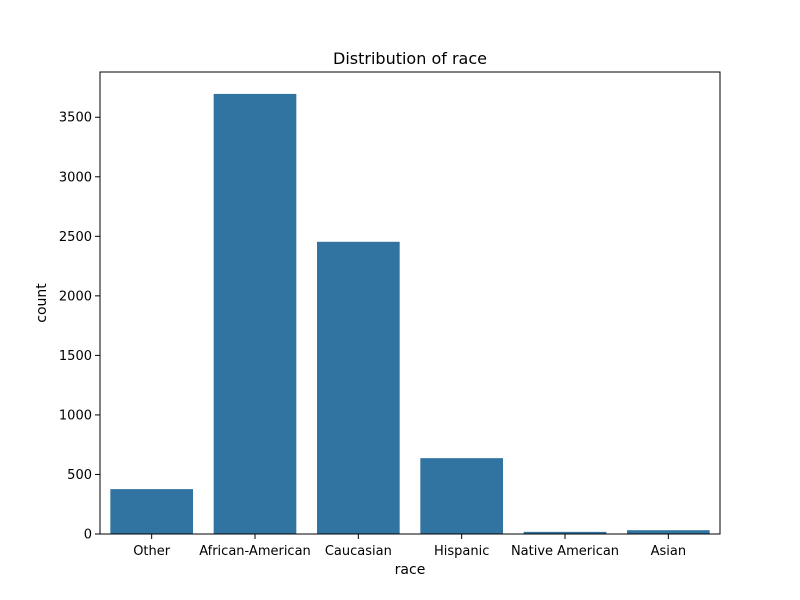  I want to click on x-tick-label: Native American, so click(565, 551).